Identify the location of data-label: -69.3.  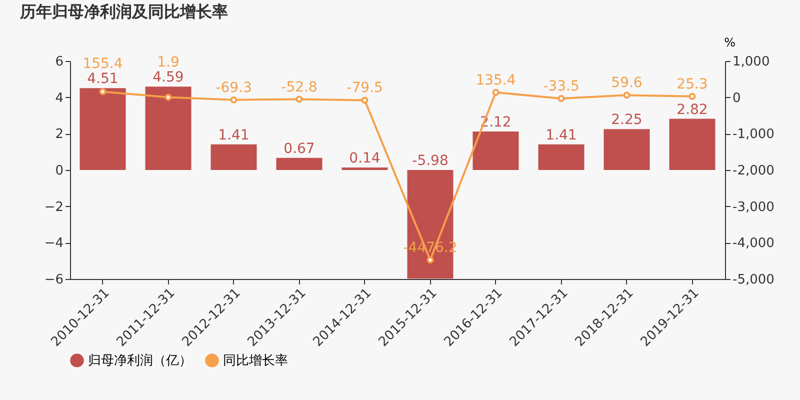
(234, 88).